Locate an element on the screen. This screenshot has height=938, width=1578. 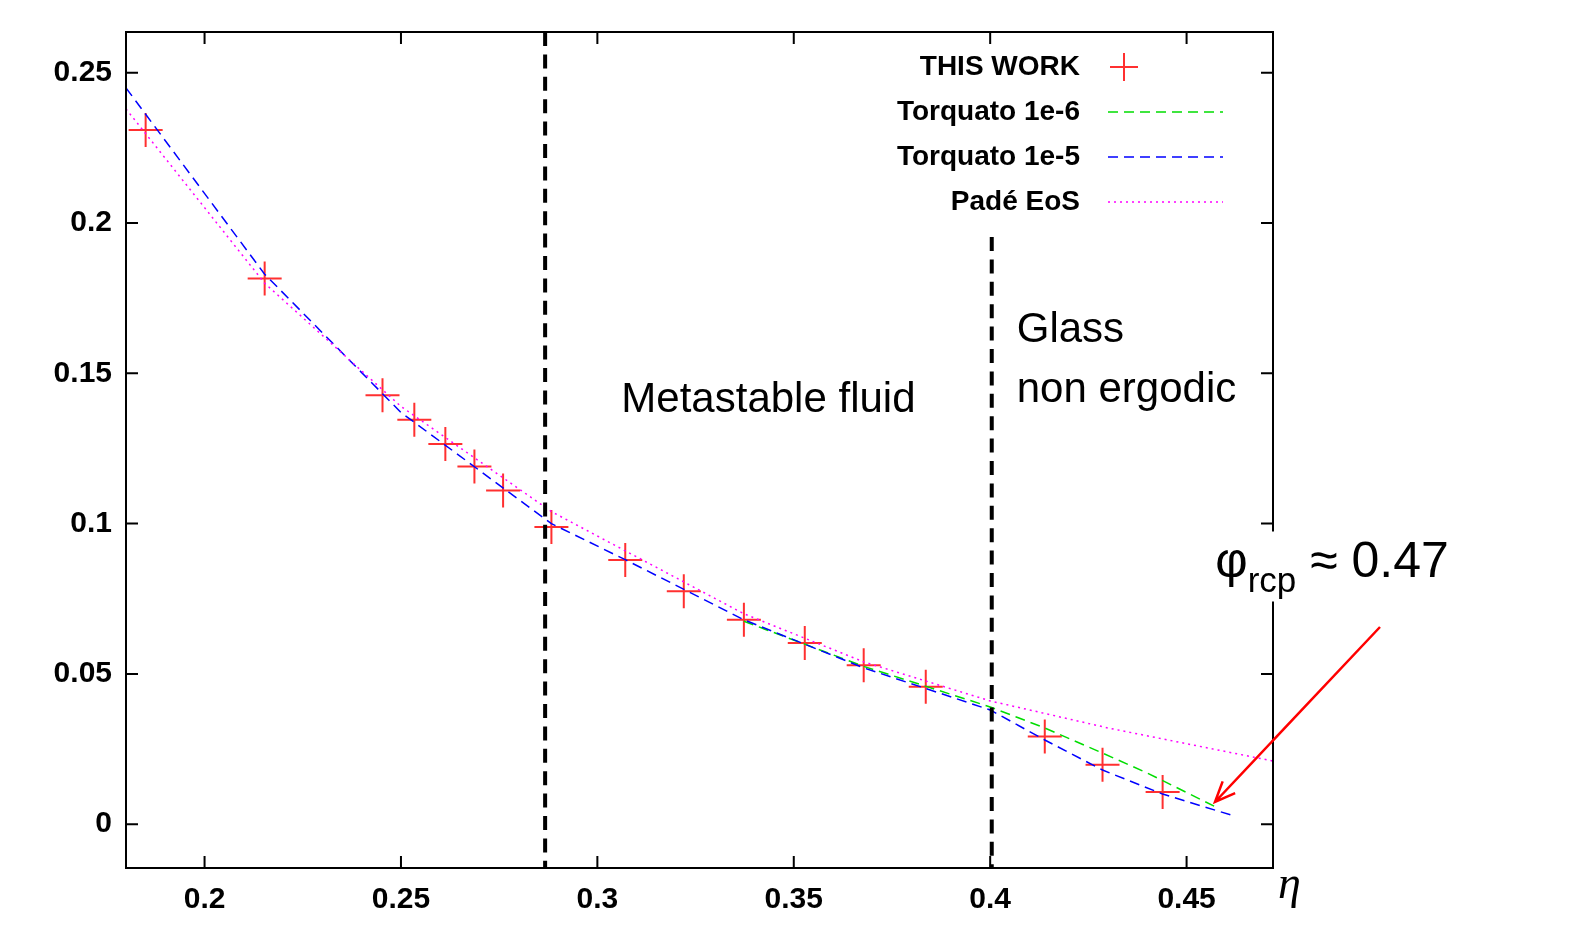
x-tick-label: 0.2 is located at coordinates (204, 898).